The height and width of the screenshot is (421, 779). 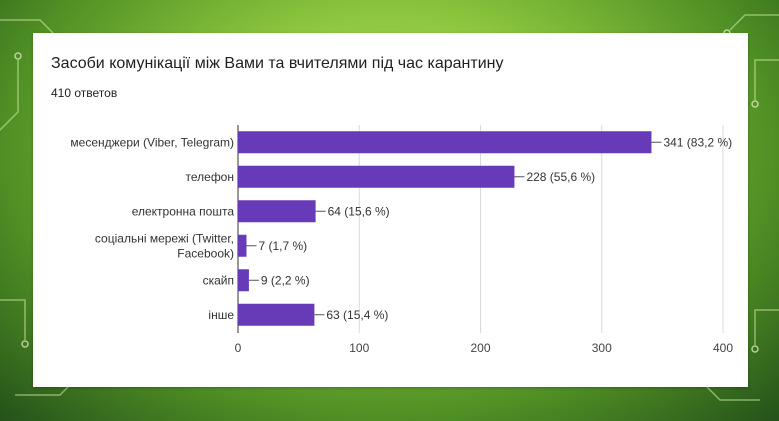 I want to click on x-tick-label: 100, so click(x=359, y=348).